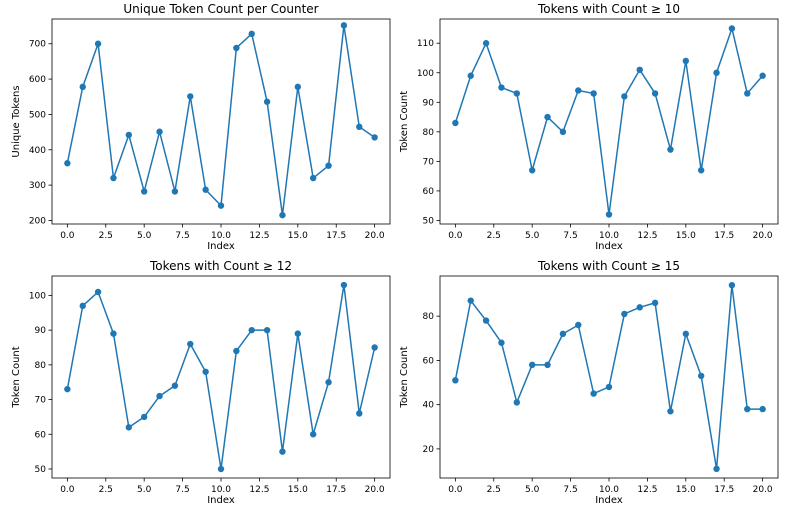 Image resolution: width=791 pixels, height=514 pixels. What do you see at coordinates (425, 44) in the screenshot?
I see `y-tick-label: 110` at bounding box center [425, 44].